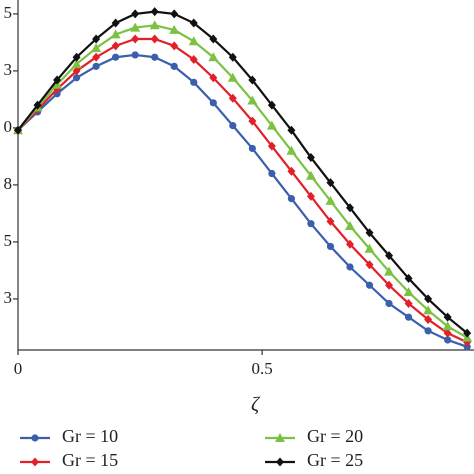 This screenshot has width=474, height=474. Describe the element at coordinates (90, 436) in the screenshot. I see `legend-label: Gr = 10` at that location.